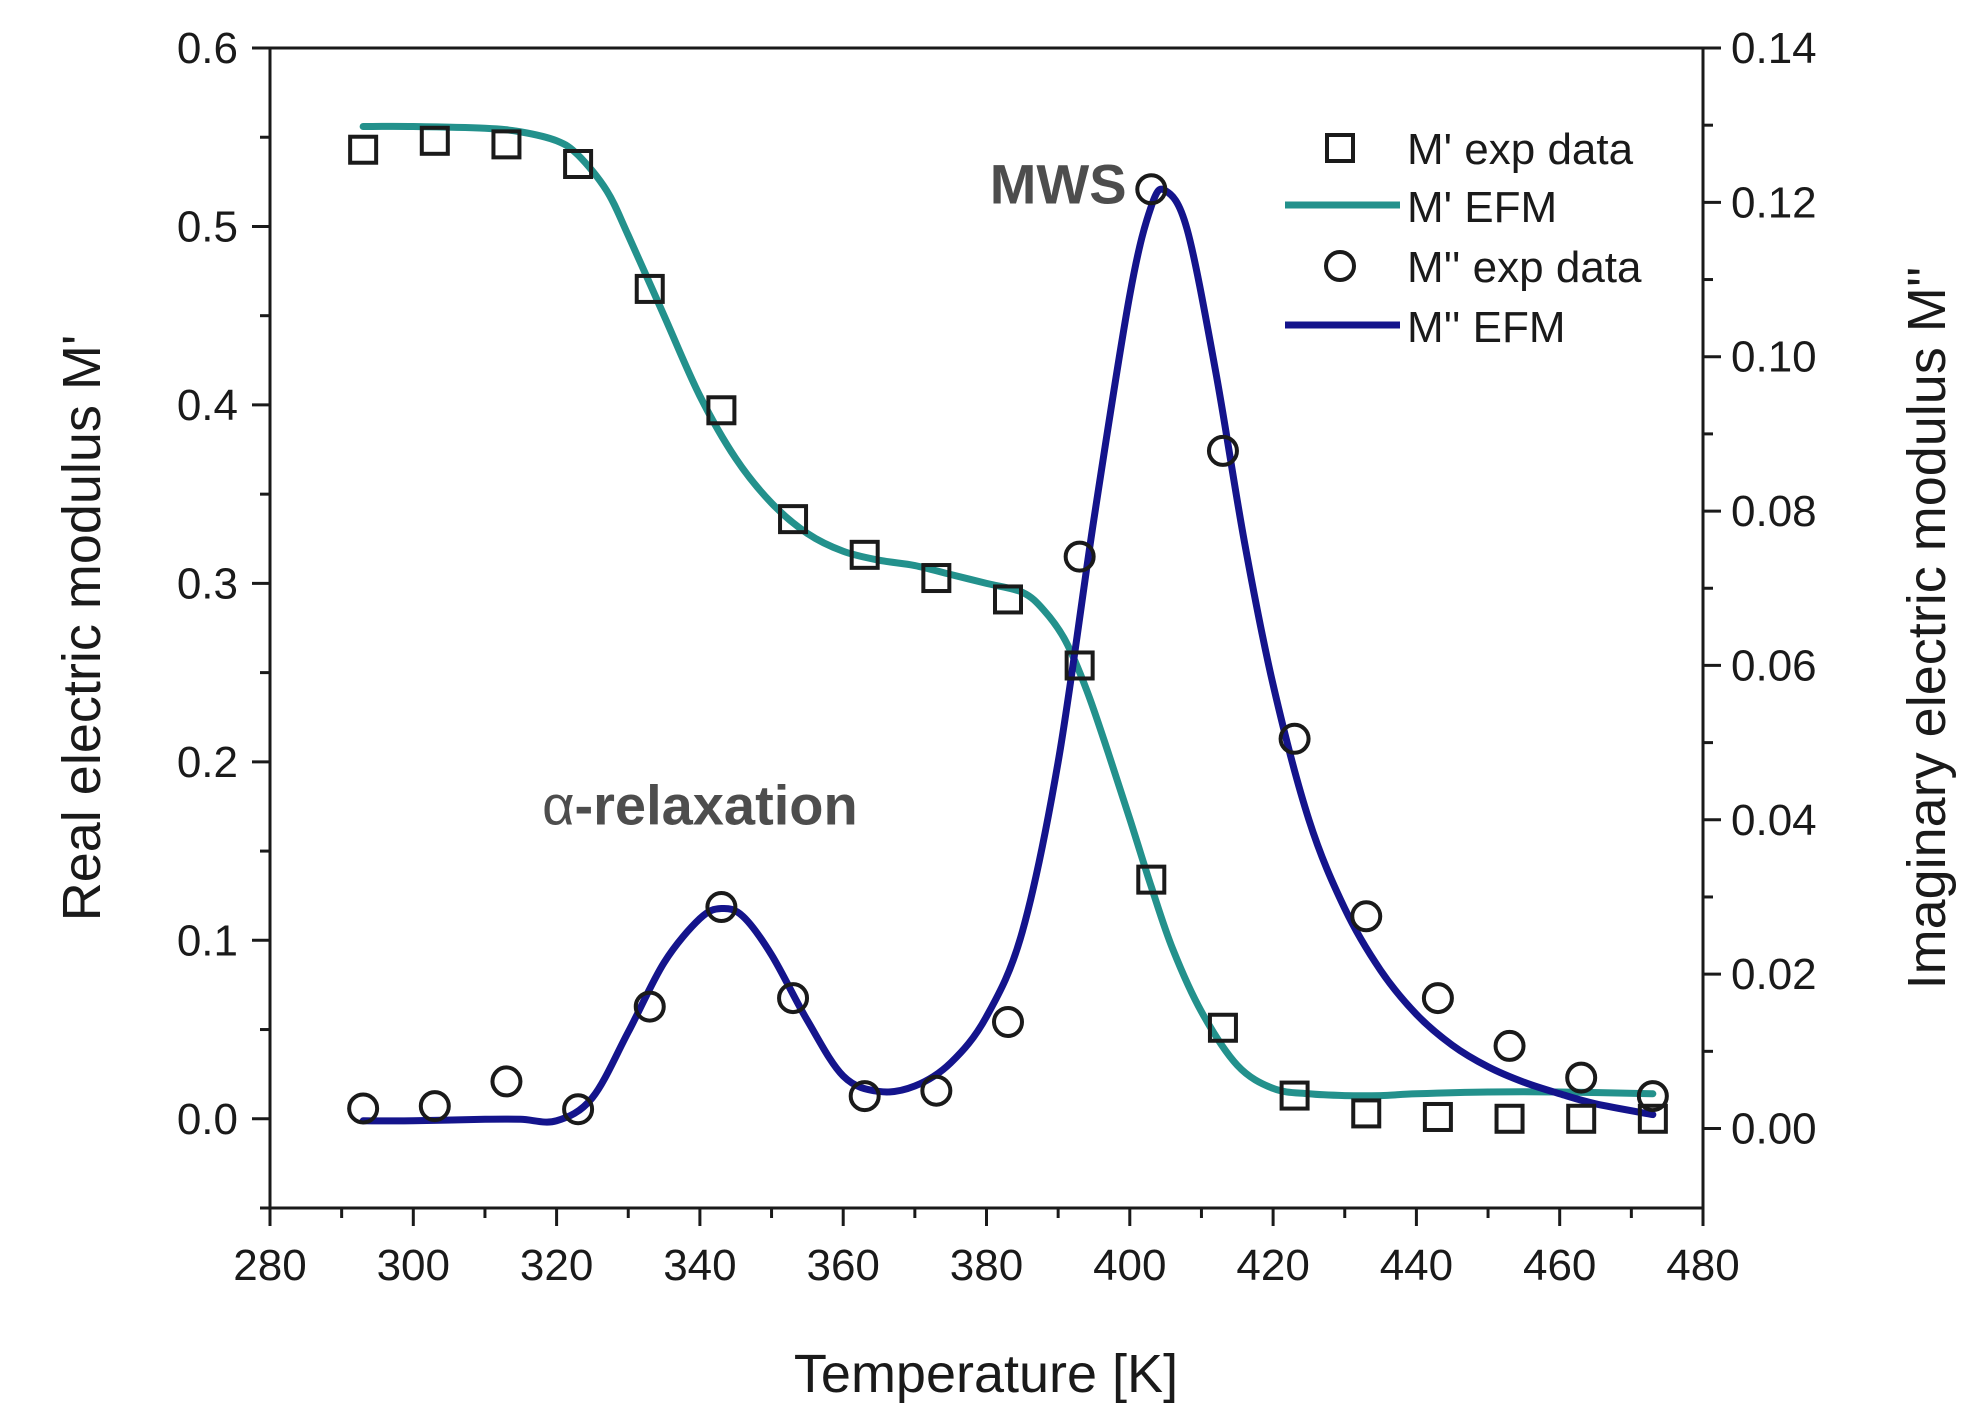 This screenshot has width=1982, height=1422. Describe the element at coordinates (207, 583) in the screenshot. I see `y-tick-label: 0.3` at that location.